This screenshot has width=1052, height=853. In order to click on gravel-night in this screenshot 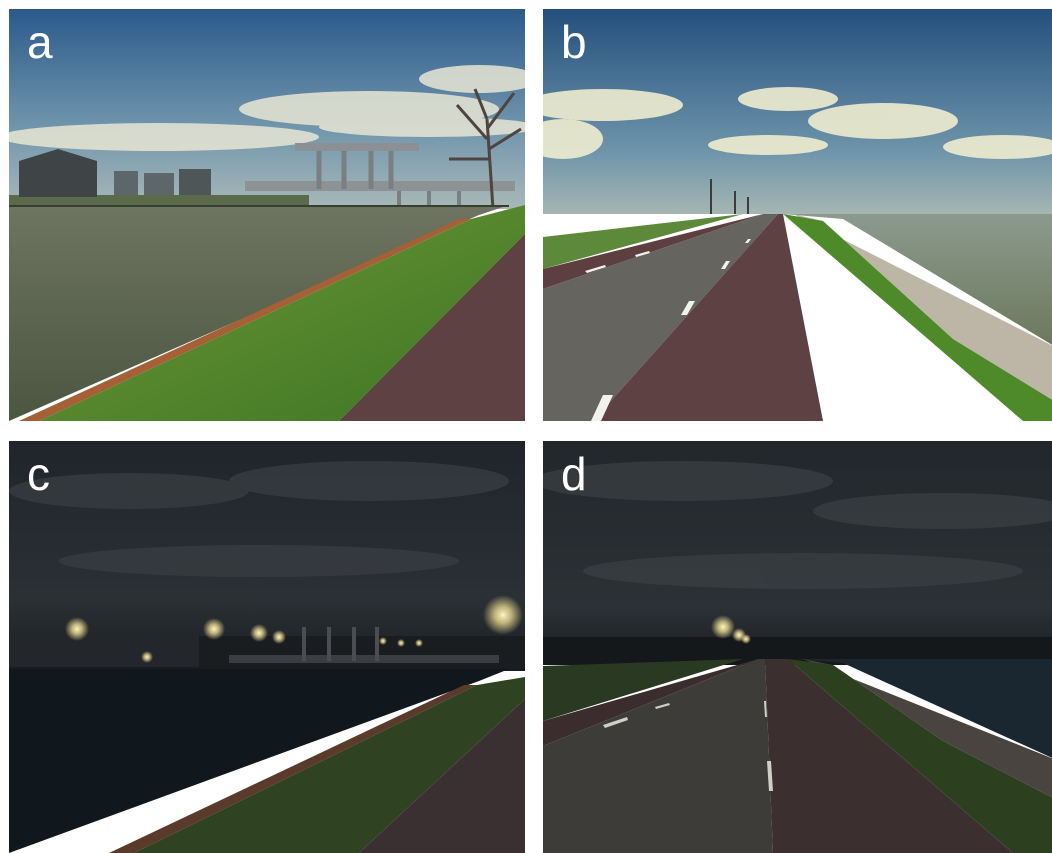, I will do `click(442, 776)`.